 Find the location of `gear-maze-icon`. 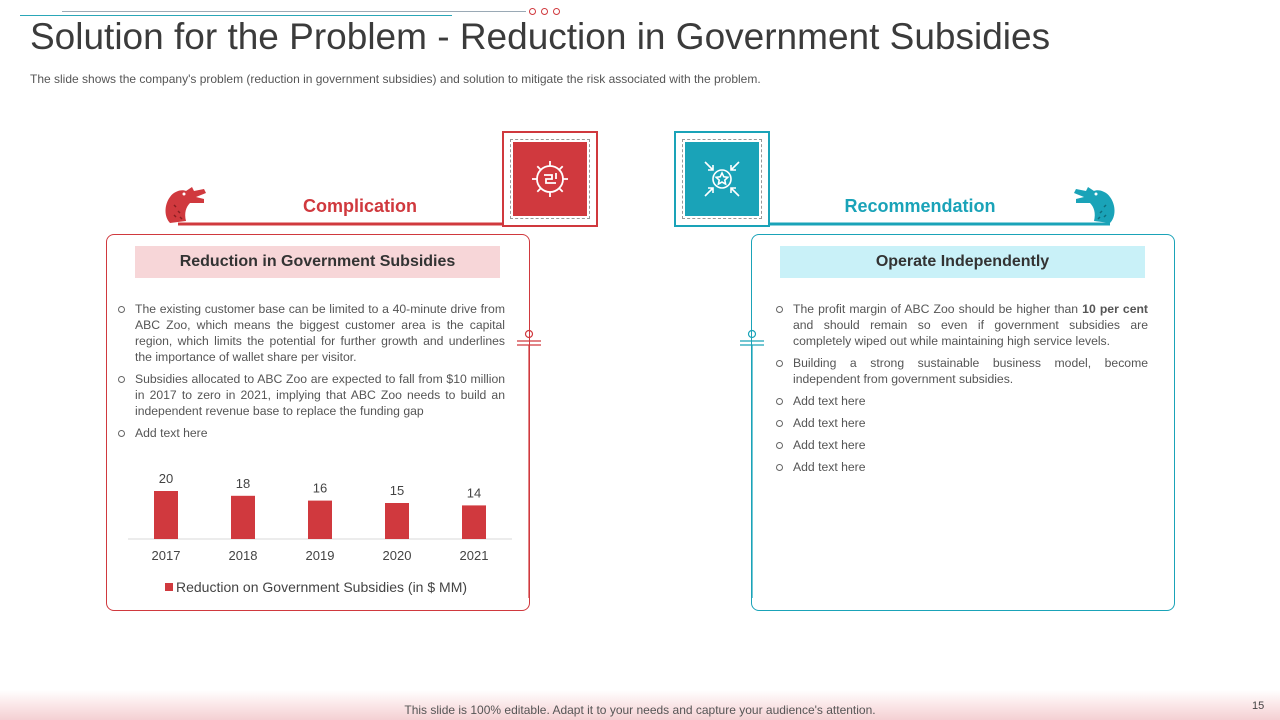

gear-maze-icon is located at coordinates (550, 179).